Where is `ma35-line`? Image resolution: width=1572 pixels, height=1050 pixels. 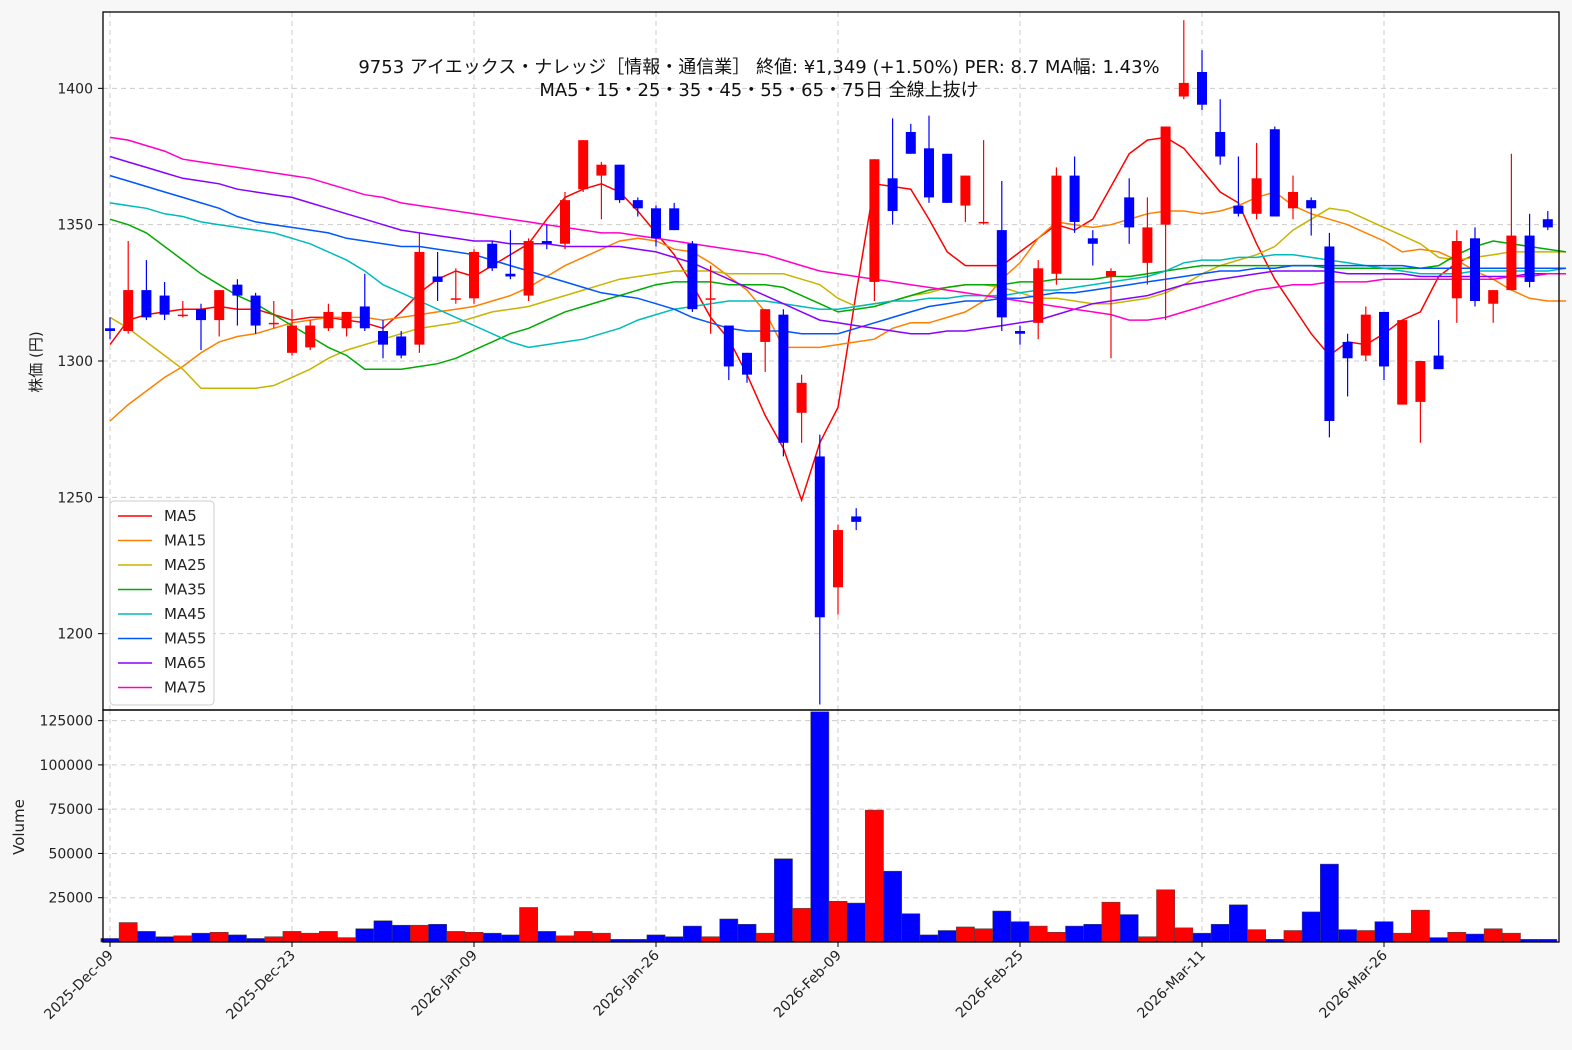
ma35-line is located at coordinates (838, 294).